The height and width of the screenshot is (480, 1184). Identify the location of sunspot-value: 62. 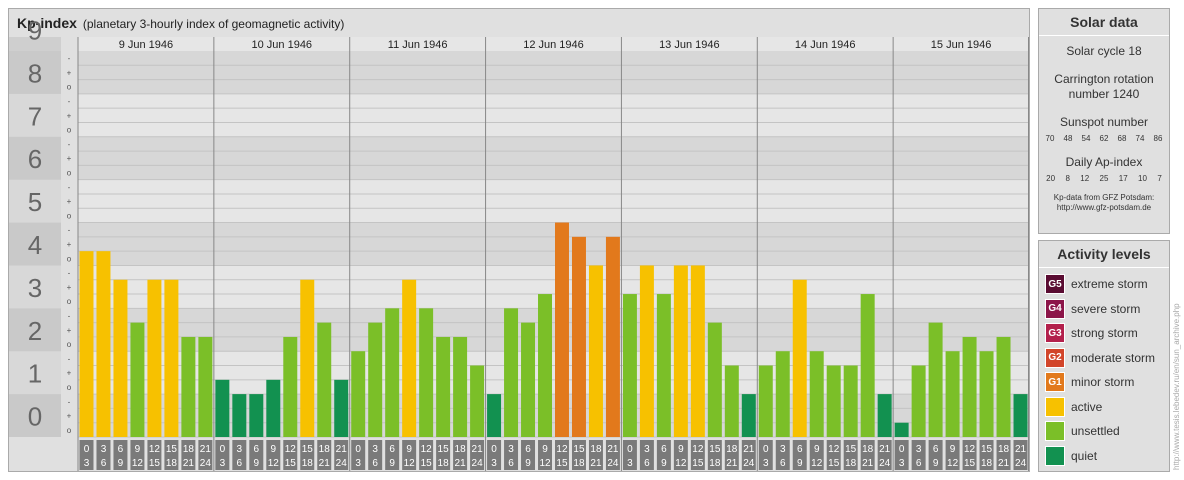
(1104, 138).